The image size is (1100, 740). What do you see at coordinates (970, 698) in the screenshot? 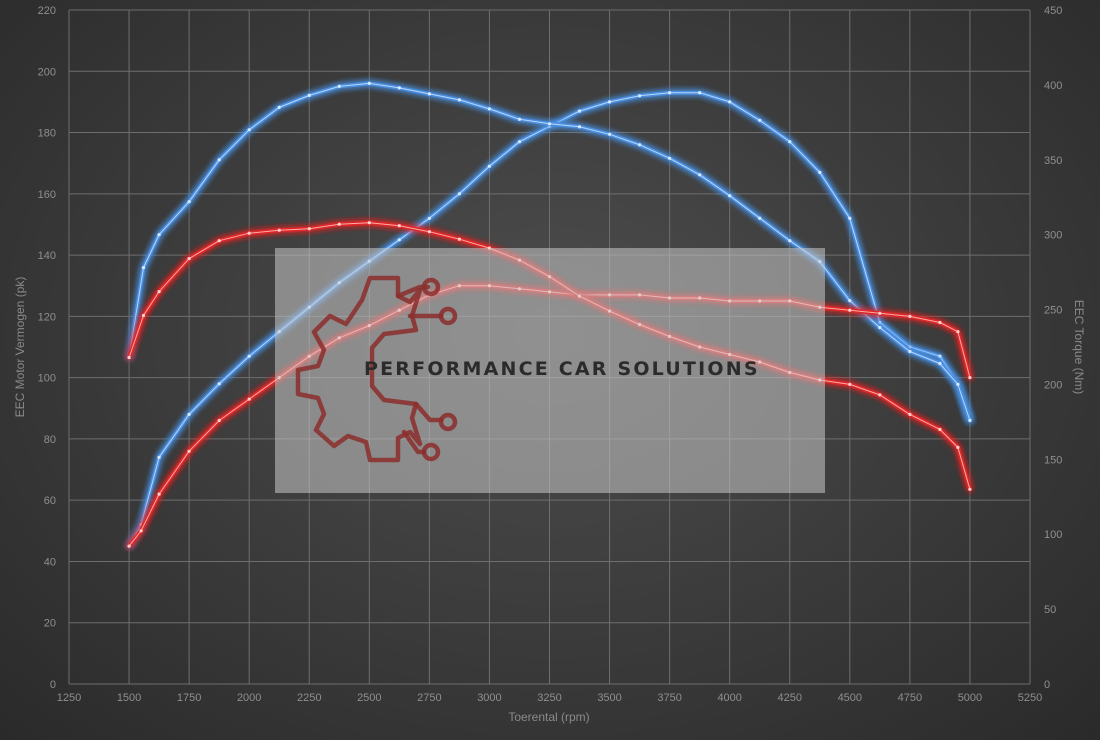
I see `x-tick-label: 5000` at bounding box center [970, 698].